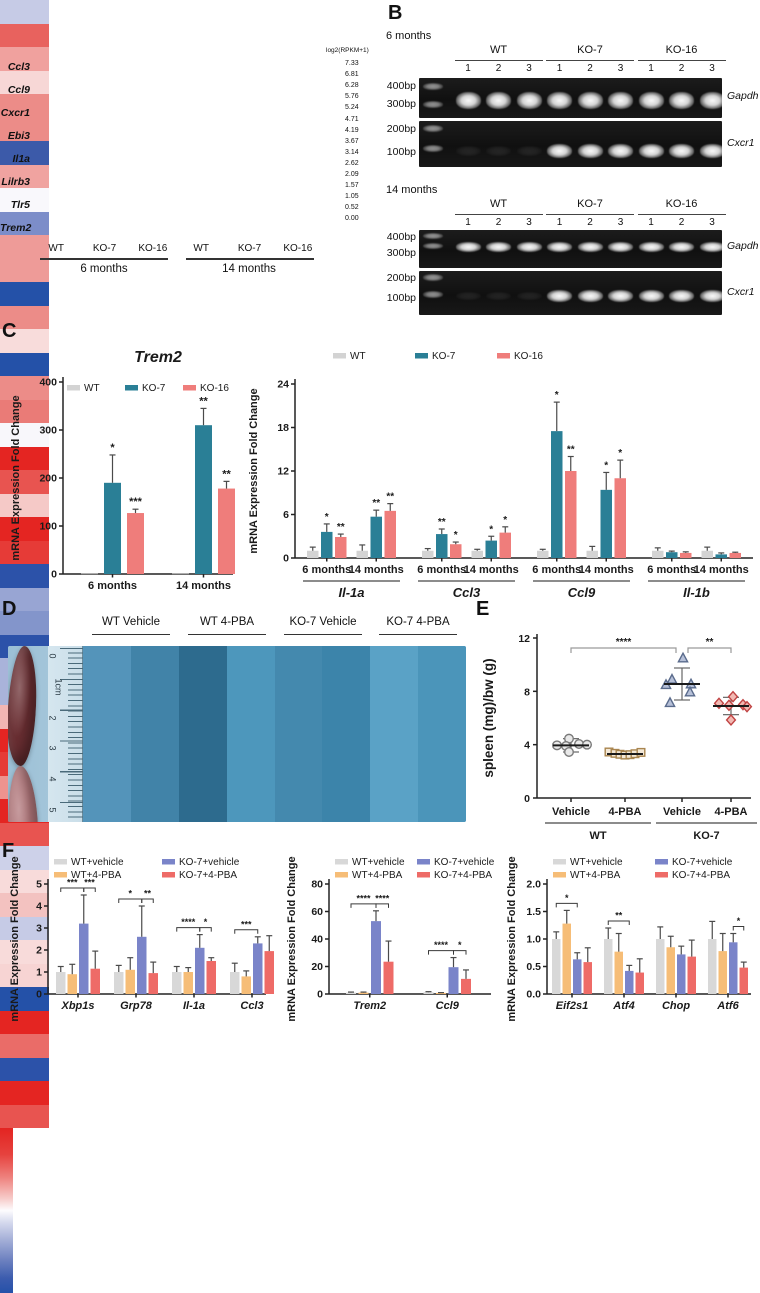 This screenshot has width=760, height=1293. I want to click on heatmap-row-label: Ebi3, so click(18, 135).